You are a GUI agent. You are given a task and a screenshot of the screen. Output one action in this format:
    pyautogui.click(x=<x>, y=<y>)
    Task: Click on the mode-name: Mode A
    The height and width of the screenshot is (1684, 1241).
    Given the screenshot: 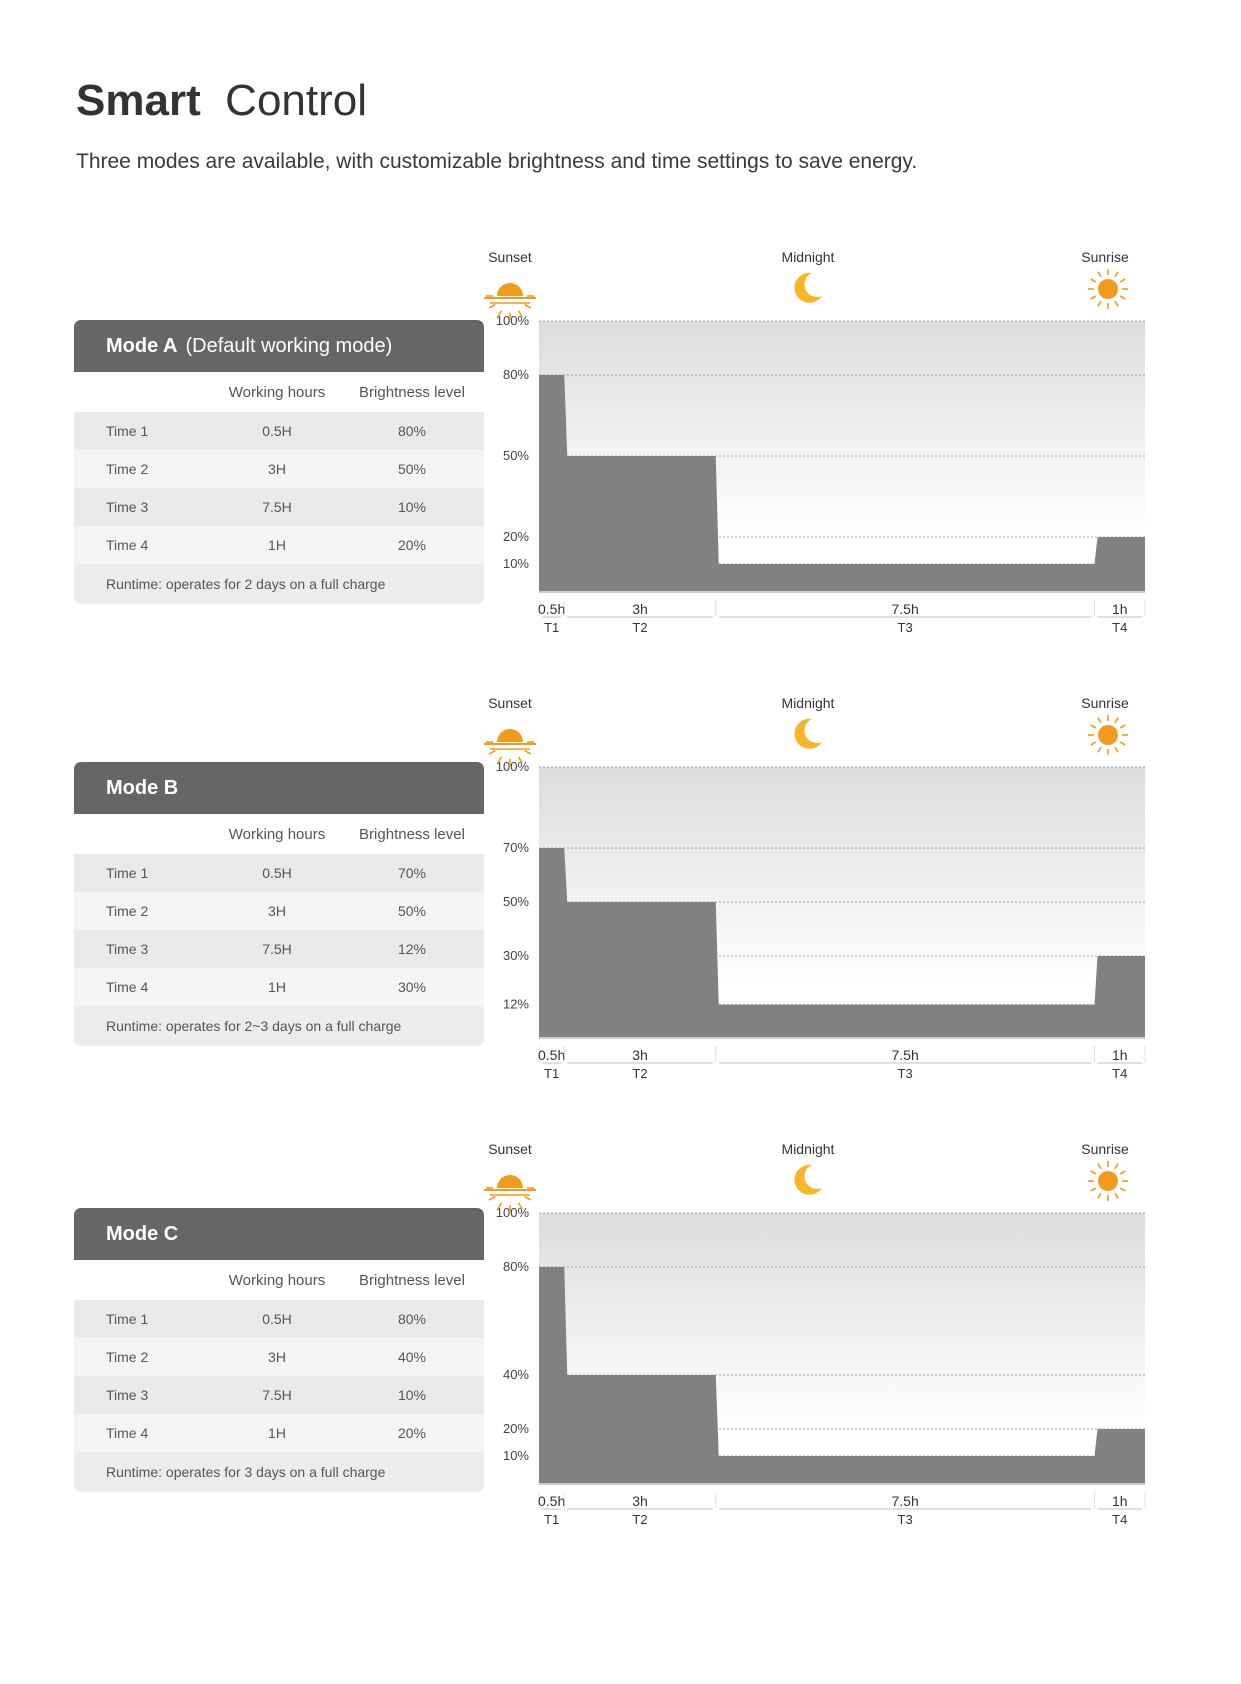 What is the action you would take?
    pyautogui.click(x=142, y=345)
    